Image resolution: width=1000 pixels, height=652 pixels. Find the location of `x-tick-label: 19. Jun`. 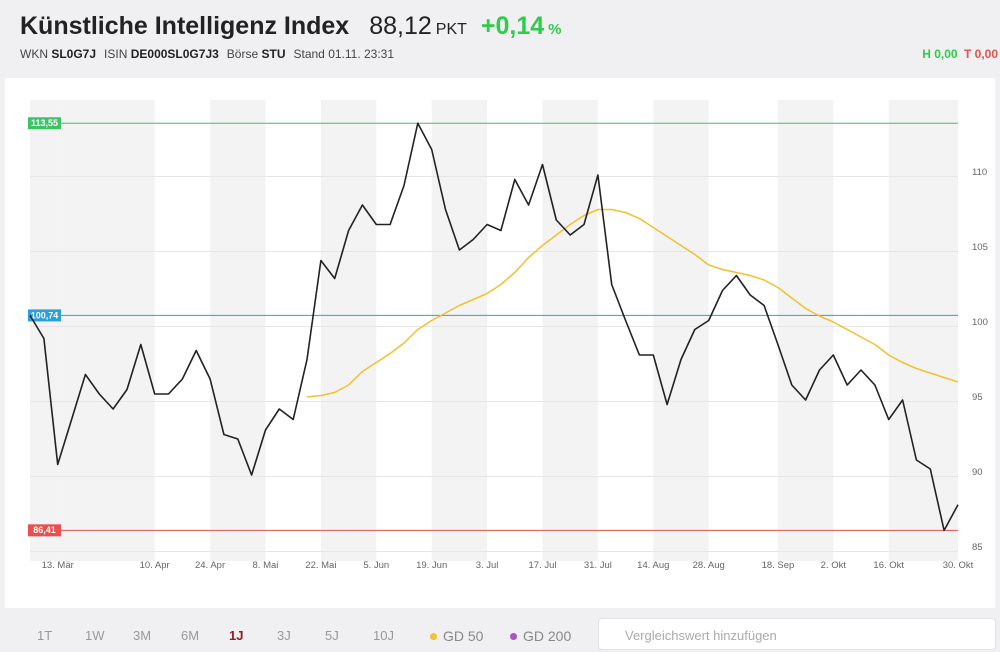

x-tick-label: 19. Jun is located at coordinates (431, 565).